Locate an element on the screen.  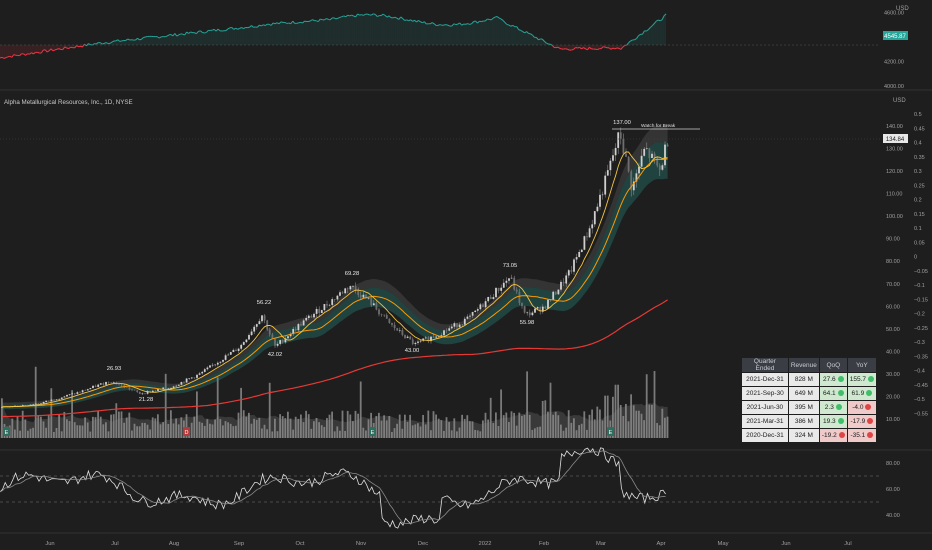
qoq-cell-value: 2.3 is located at coordinates (829, 407).